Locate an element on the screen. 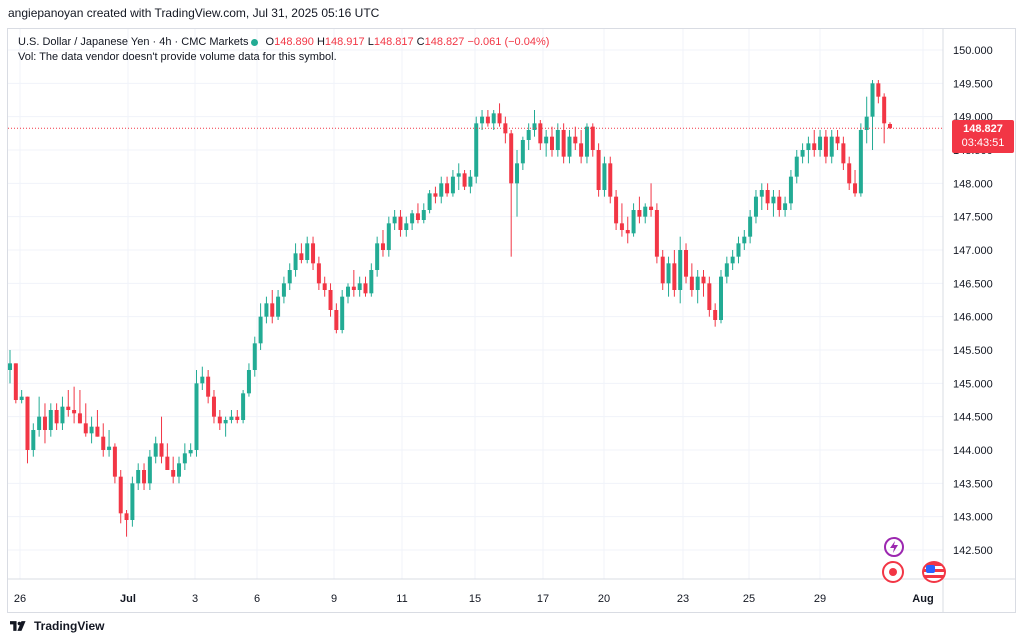 The image size is (1024, 642). x-tick-label: Aug is located at coordinates (922, 599).